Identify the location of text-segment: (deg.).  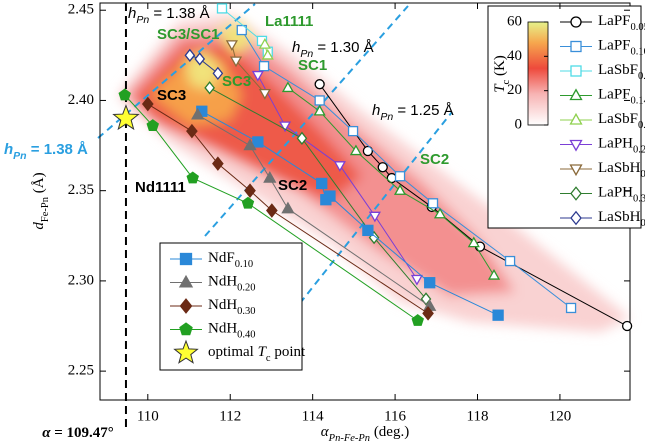
(389, 432).